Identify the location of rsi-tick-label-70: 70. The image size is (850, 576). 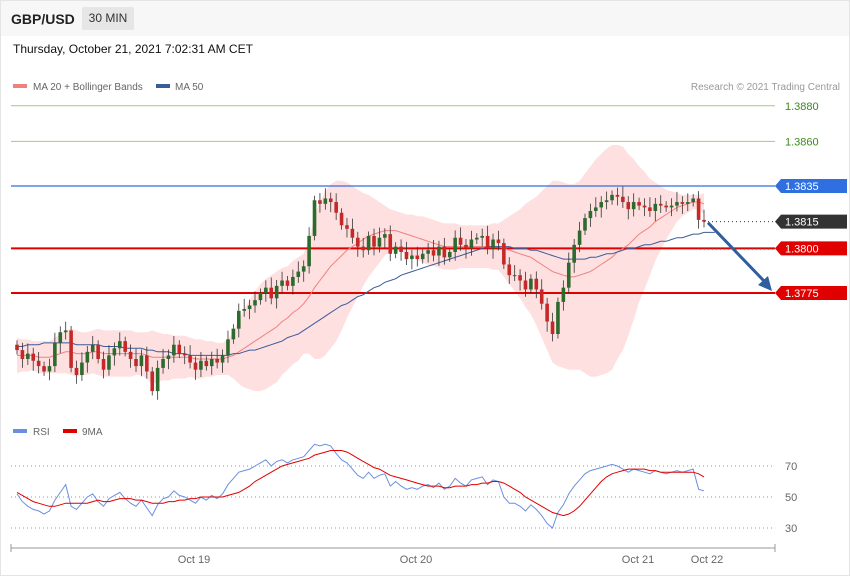
(791, 467).